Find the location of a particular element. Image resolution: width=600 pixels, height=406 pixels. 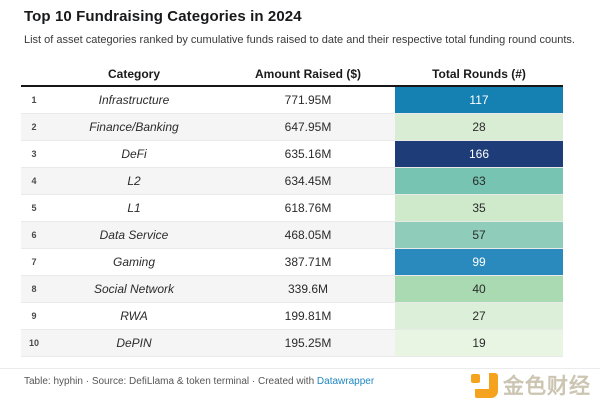

category-cell: Data Service is located at coordinates (134, 235).